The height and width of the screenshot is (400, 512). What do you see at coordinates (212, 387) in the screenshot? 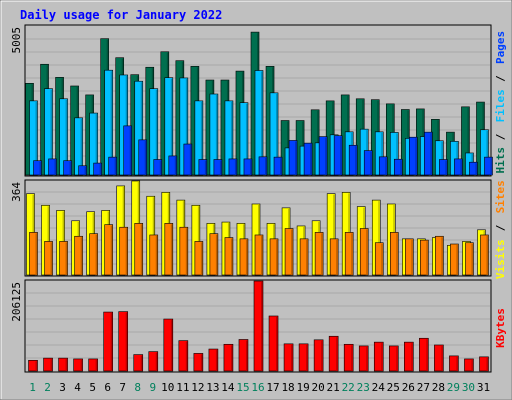
I see `x-tick-label-13: 13` at bounding box center [212, 387].